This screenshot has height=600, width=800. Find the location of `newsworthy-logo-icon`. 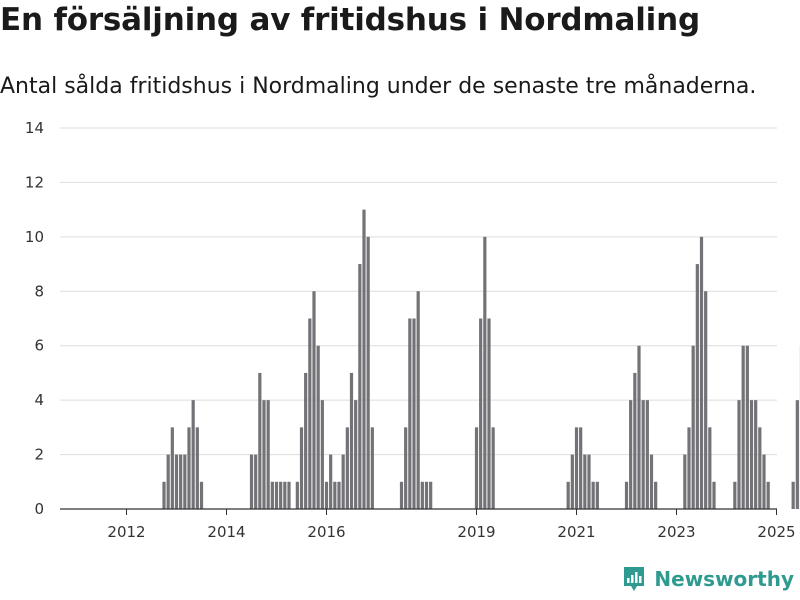

newsworthy-logo-icon is located at coordinates (634, 579).